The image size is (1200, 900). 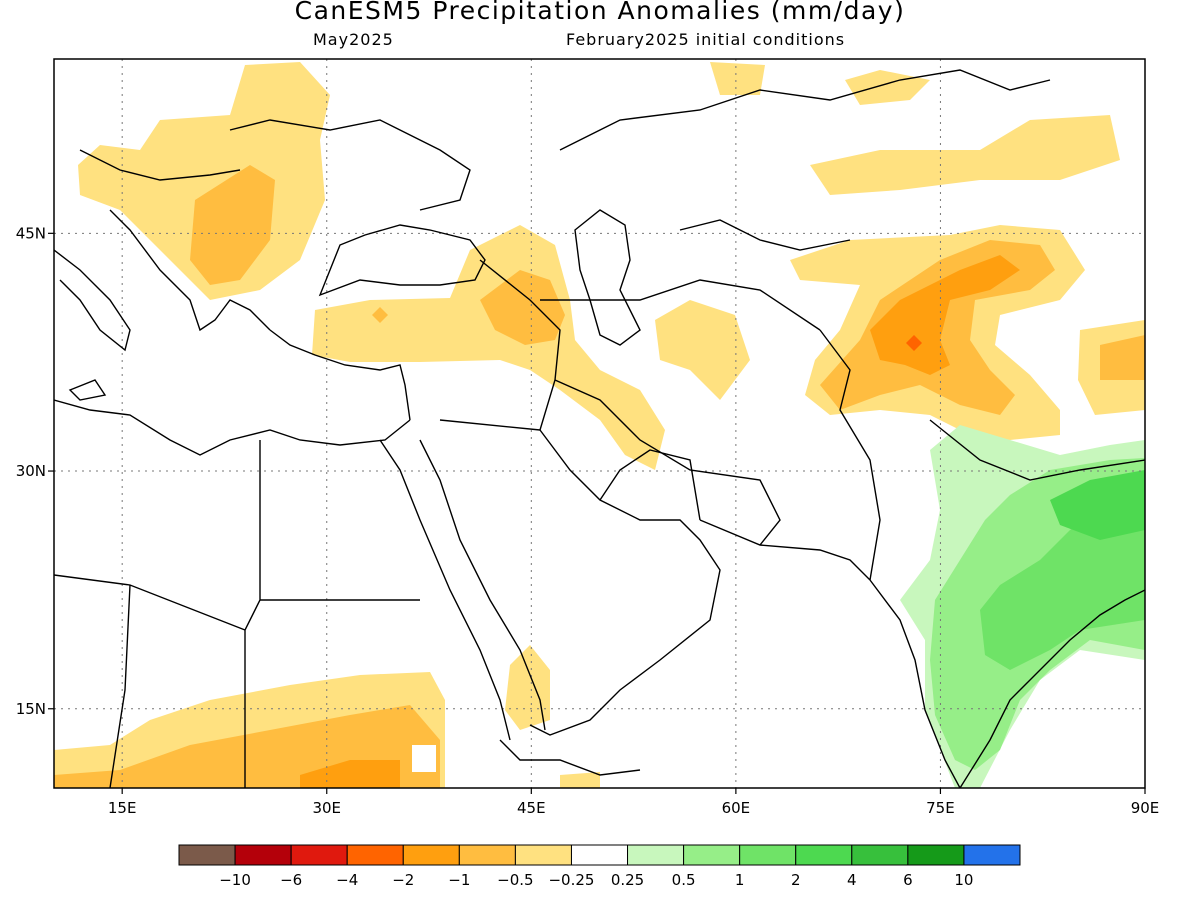 I want to click on colorbar-label: −1, so click(x=459, y=880).